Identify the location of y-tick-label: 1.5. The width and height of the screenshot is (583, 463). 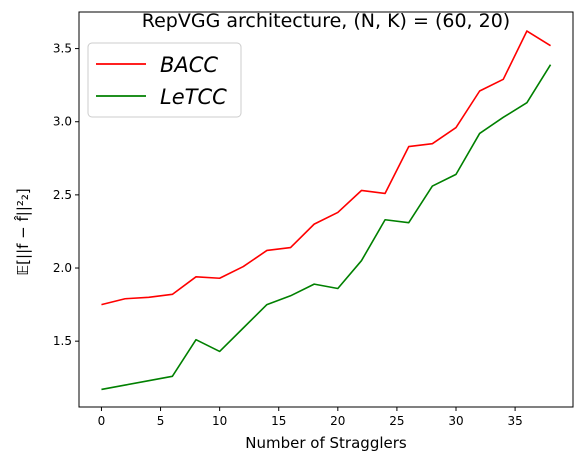
(62, 341).